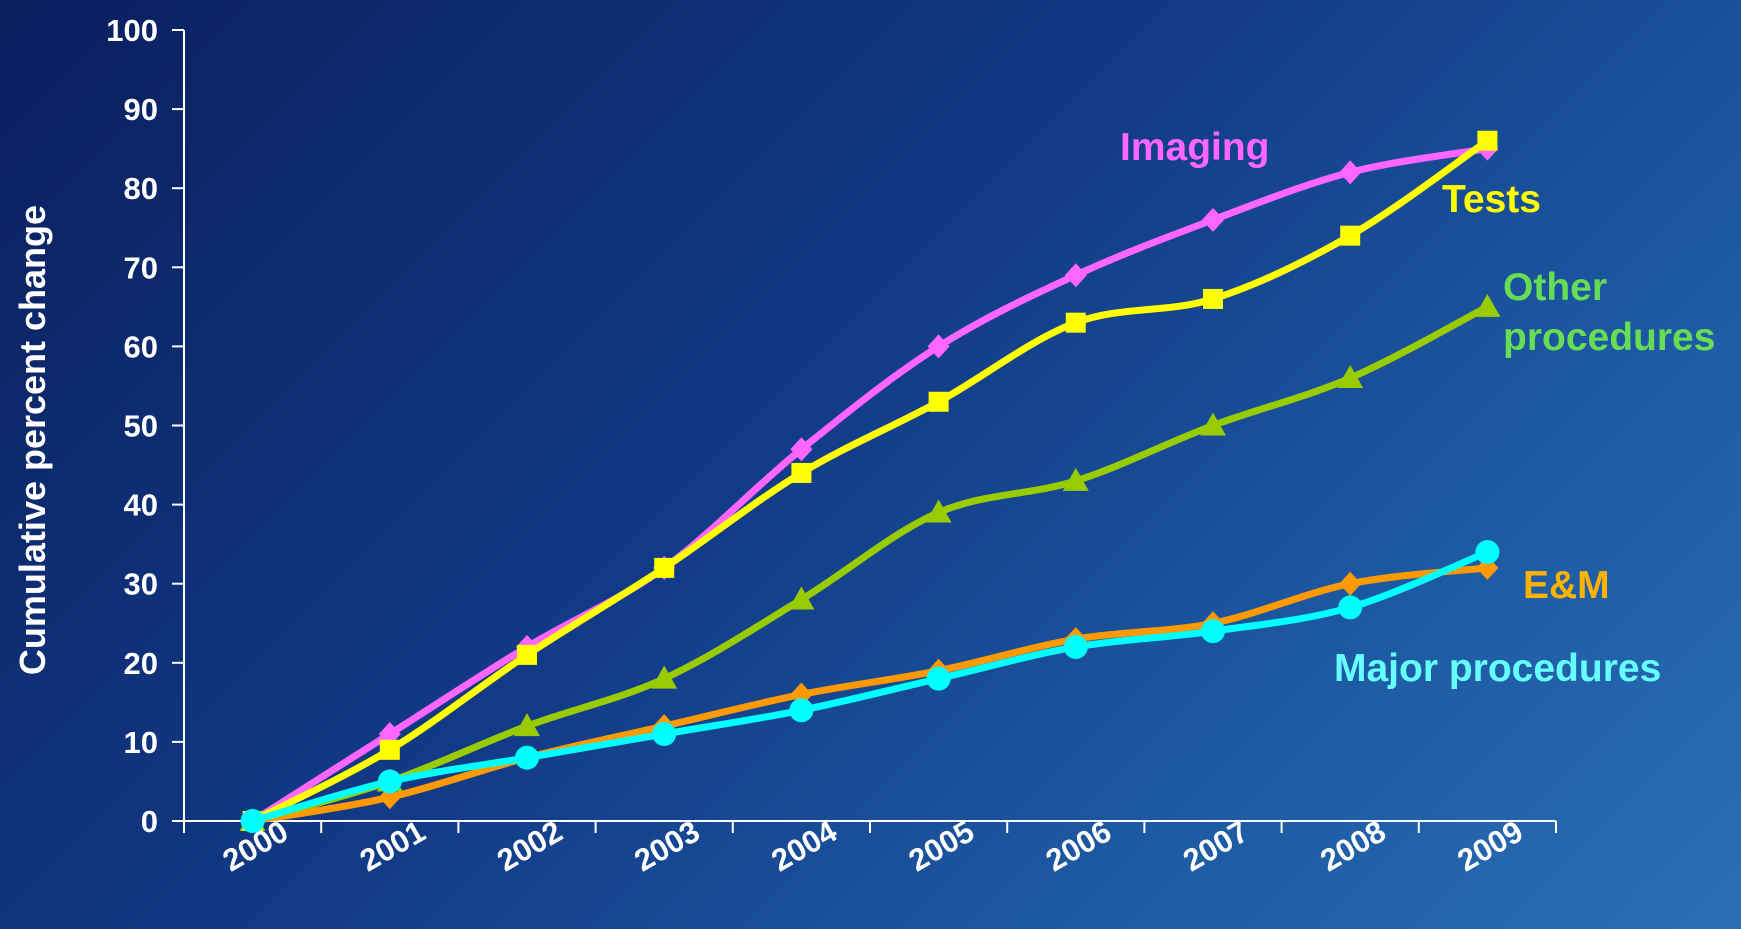  I want to click on series-label: E&M, so click(1566, 585).